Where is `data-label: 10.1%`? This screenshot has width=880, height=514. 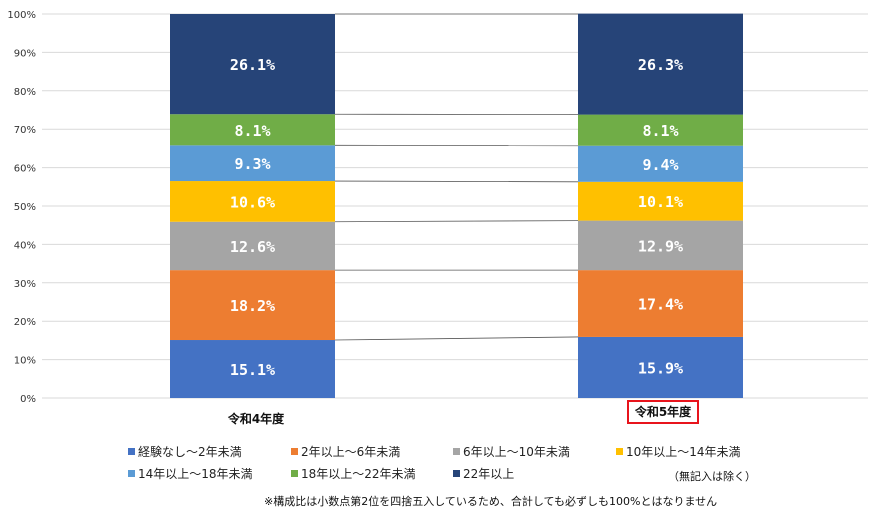 data-label: 10.1% is located at coordinates (660, 202).